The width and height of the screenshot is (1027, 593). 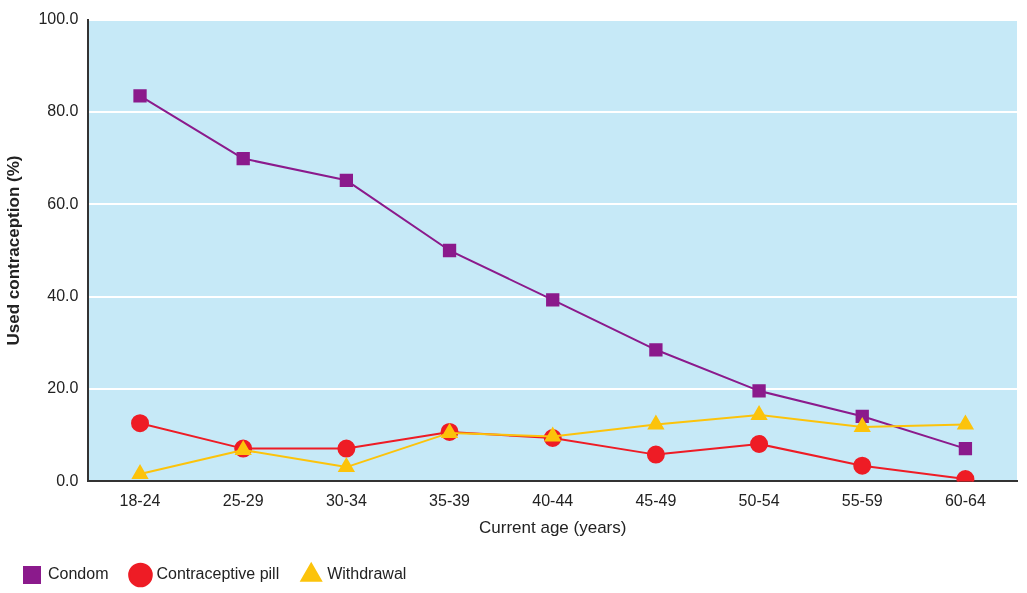 What do you see at coordinates (656, 501) in the screenshot?
I see `x-tick-label: 45-49` at bounding box center [656, 501].